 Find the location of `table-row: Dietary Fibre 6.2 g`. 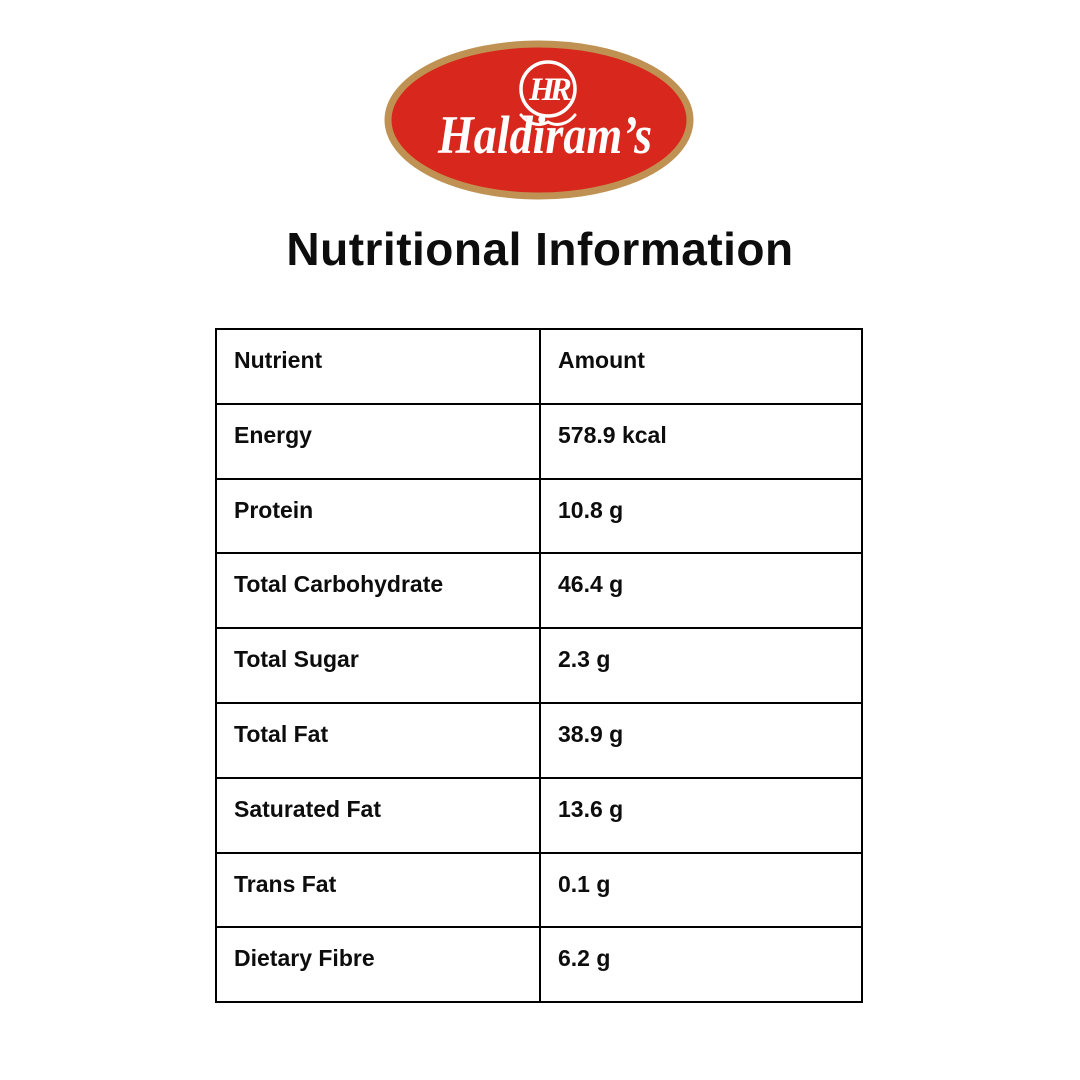

table-row: Dietary Fibre 6.2 g is located at coordinates (539, 965).